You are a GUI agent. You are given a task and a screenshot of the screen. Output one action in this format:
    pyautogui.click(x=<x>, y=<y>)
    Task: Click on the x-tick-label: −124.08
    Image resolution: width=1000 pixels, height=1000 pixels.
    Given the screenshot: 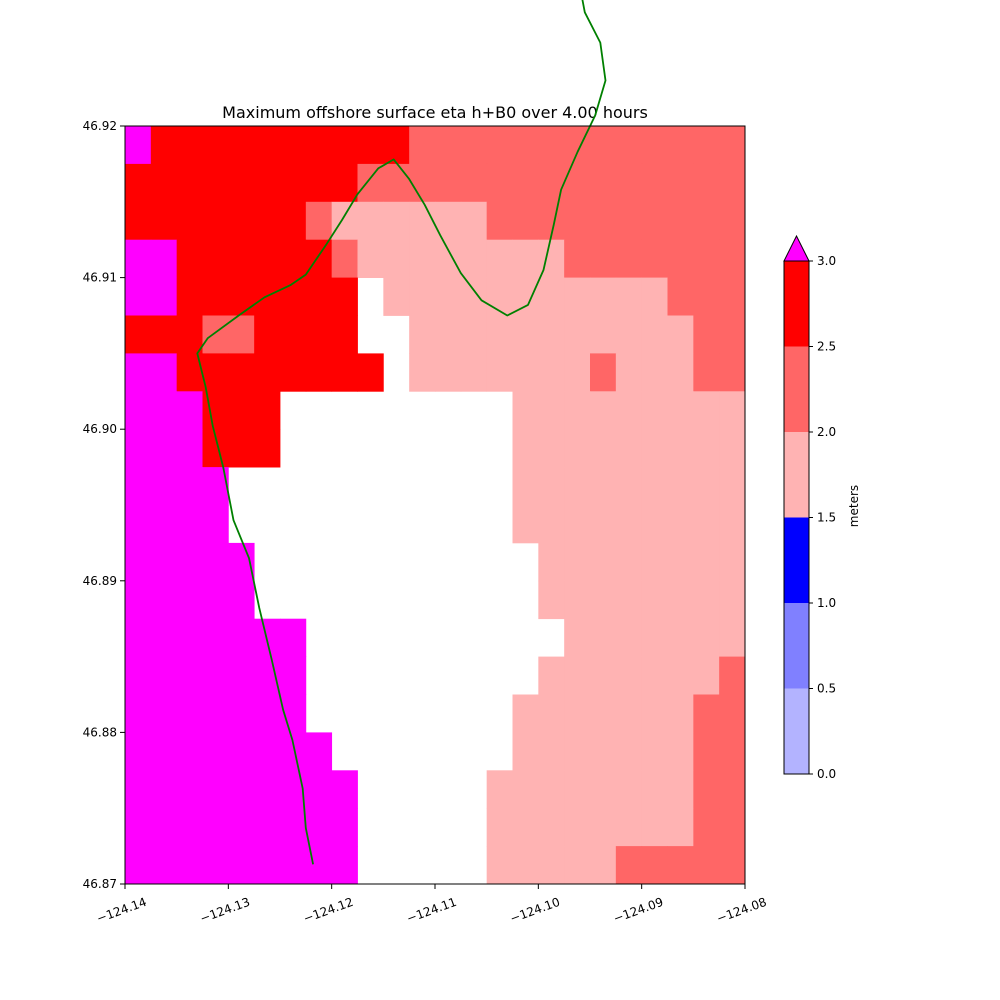 What is the action you would take?
    pyautogui.click(x=742, y=910)
    